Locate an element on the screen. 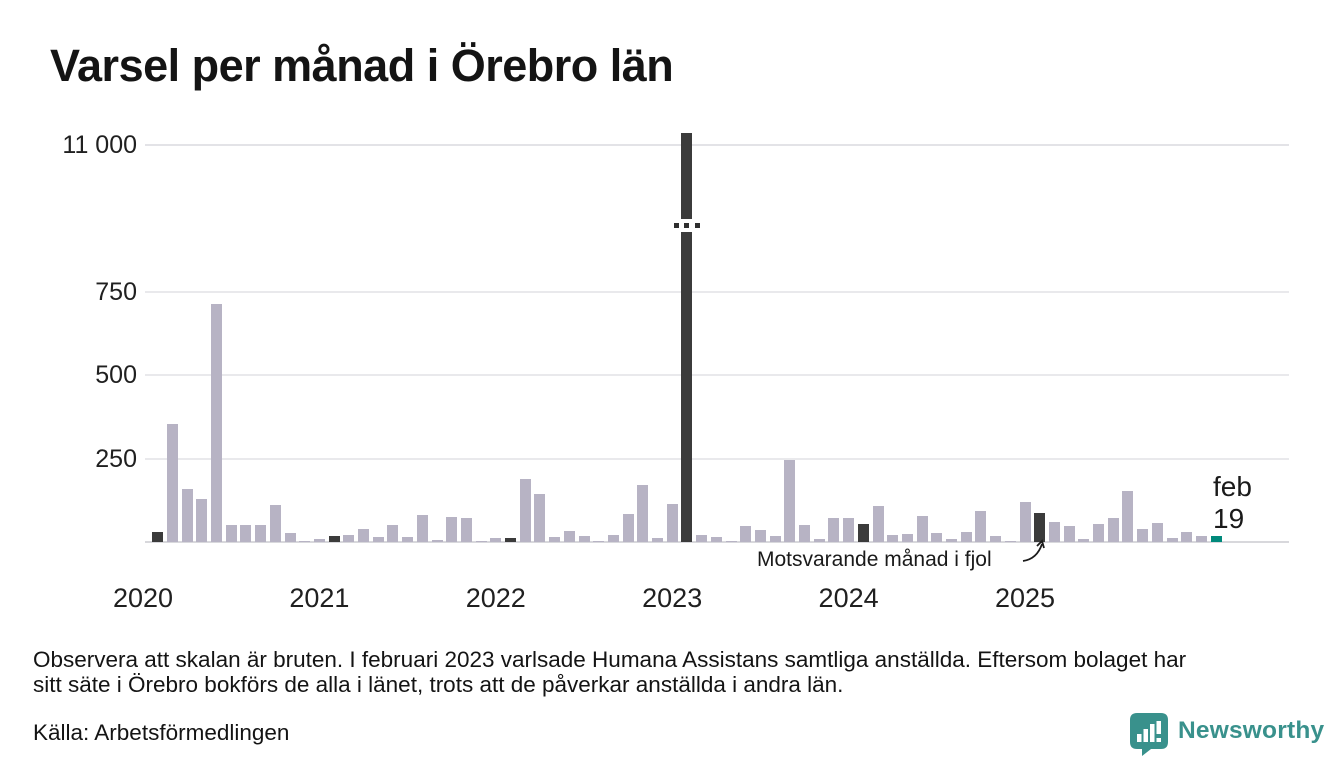 The width and height of the screenshot is (1340, 780). newsworthy-logo-text: Newsworthy is located at coordinates (1251, 730).